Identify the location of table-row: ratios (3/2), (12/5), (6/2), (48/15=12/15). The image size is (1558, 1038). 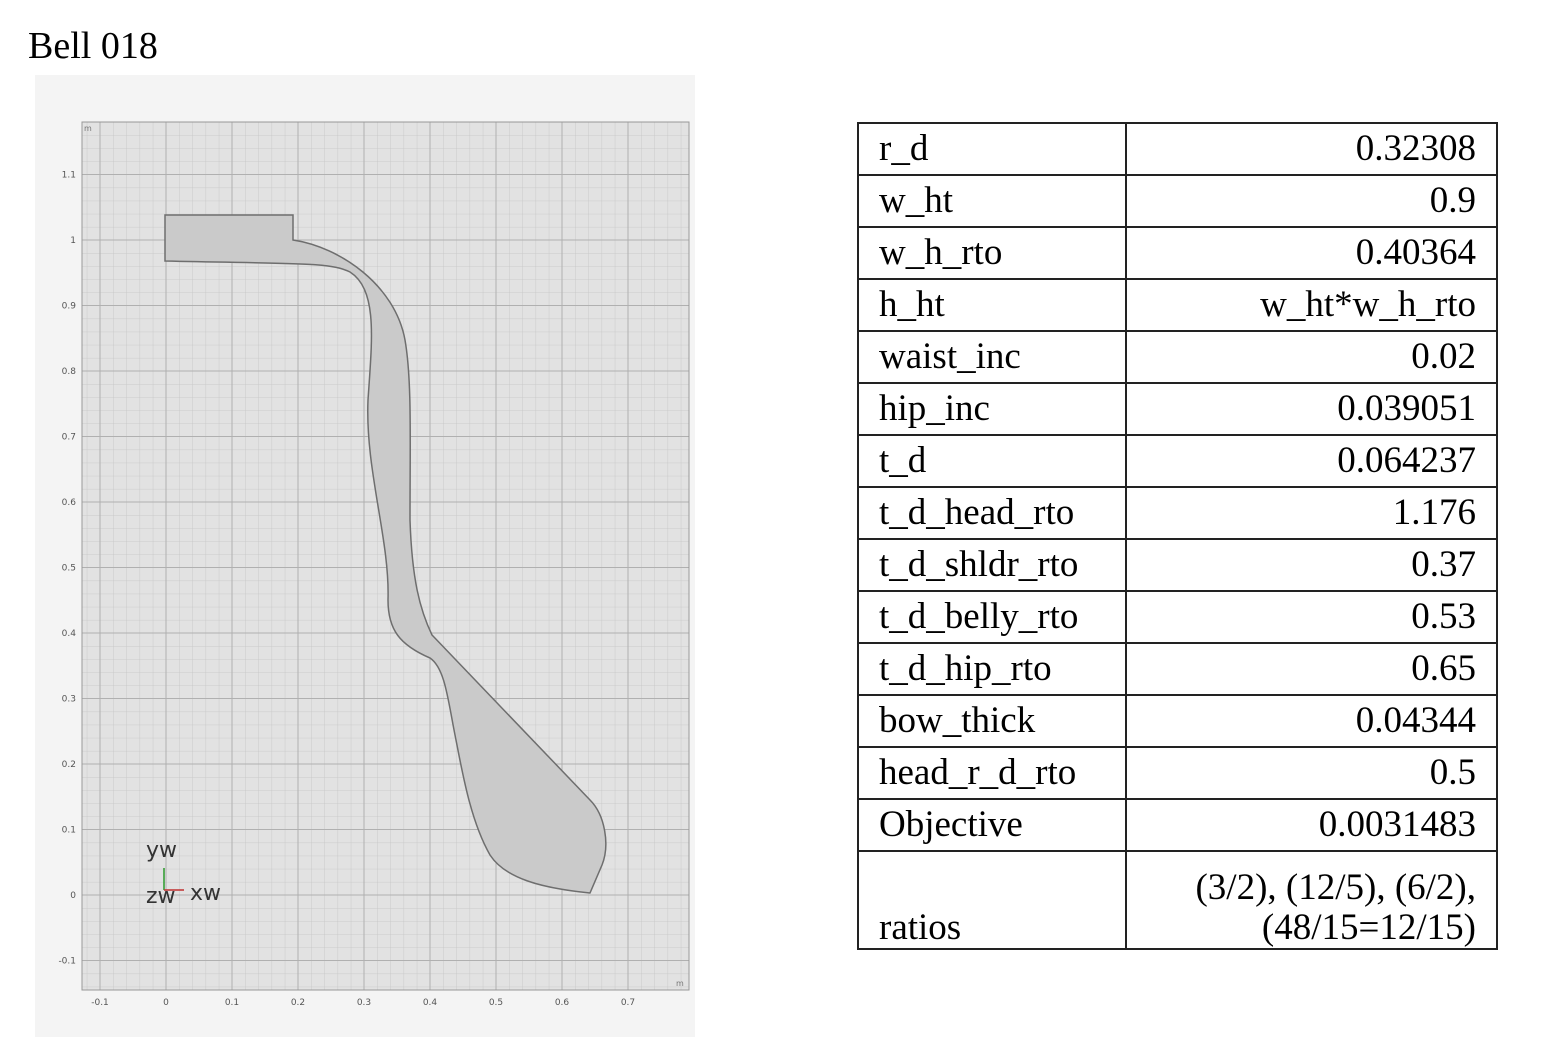
(1177, 900).